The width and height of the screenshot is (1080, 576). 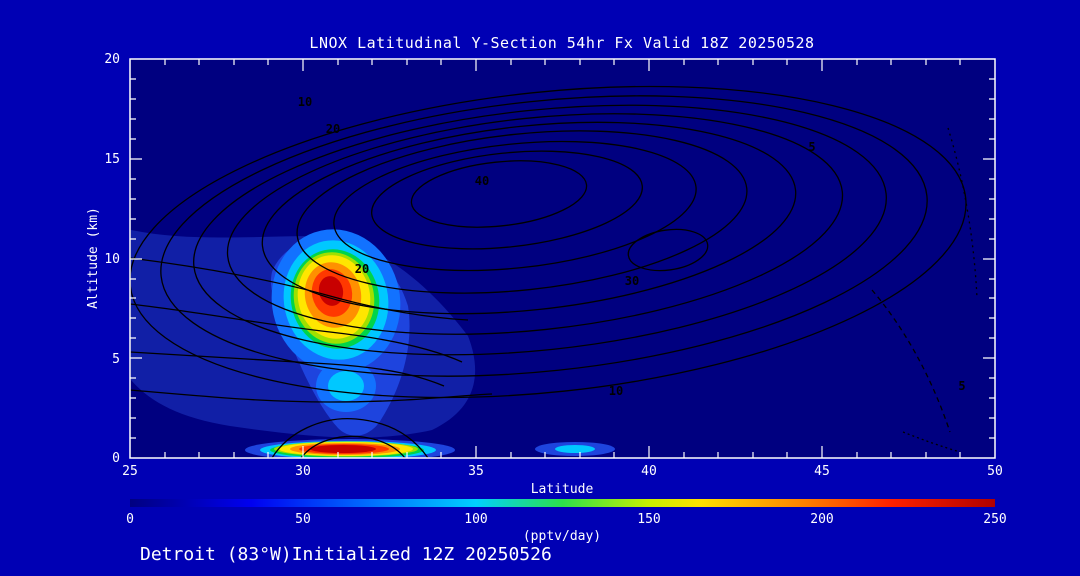 I want to click on y-axis-label: Altitude (km), so click(x=93, y=258).